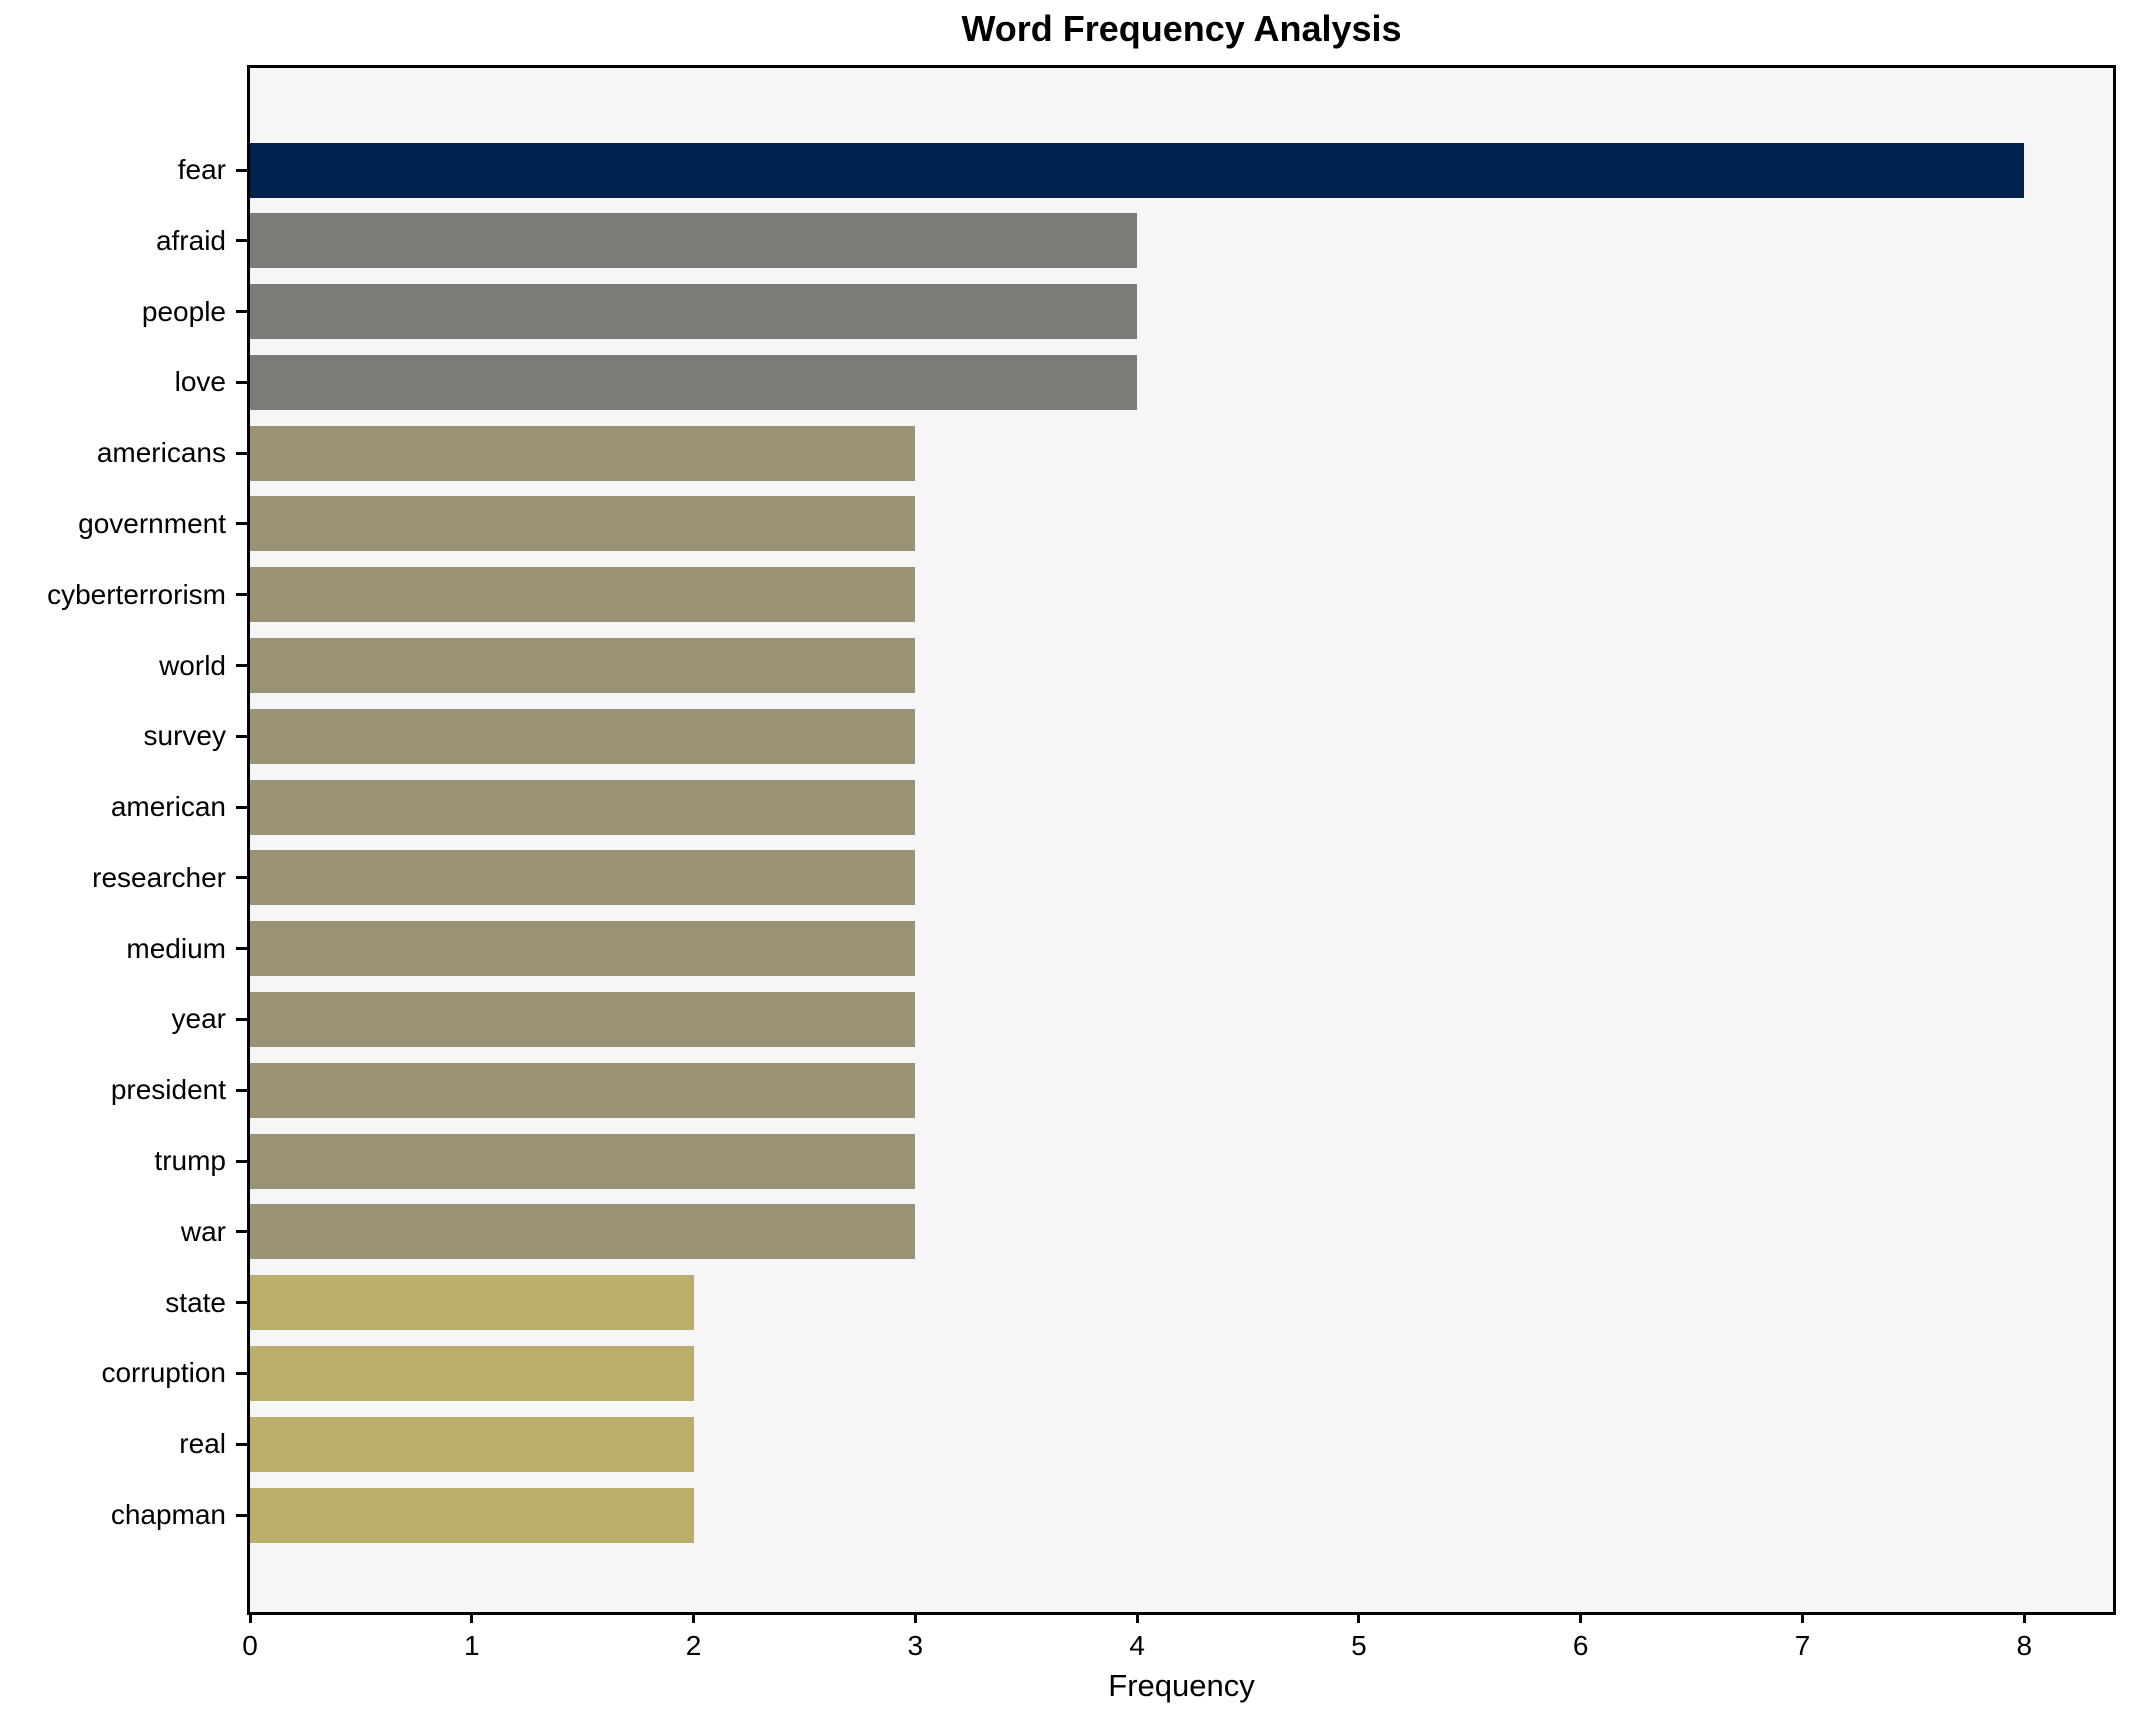  What do you see at coordinates (183, 311) in the screenshot?
I see `y-tick-label-people: people` at bounding box center [183, 311].